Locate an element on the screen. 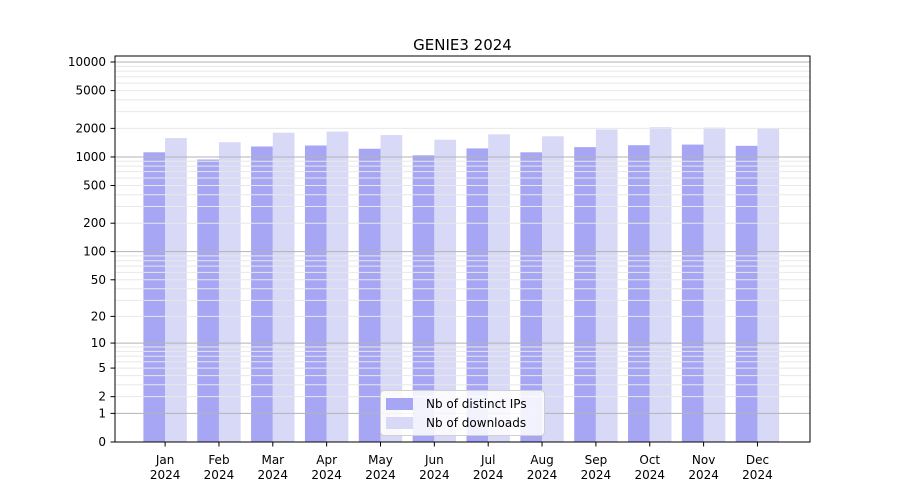 The height and width of the screenshot is (500, 900). x-tick-month-label: May is located at coordinates (380, 460).